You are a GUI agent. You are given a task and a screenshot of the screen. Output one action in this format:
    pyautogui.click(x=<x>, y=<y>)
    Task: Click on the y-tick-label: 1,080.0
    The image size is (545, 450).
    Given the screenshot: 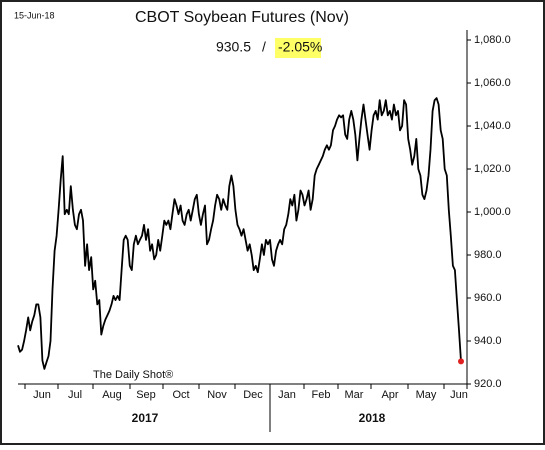 What is the action you would take?
    pyautogui.click(x=492, y=40)
    